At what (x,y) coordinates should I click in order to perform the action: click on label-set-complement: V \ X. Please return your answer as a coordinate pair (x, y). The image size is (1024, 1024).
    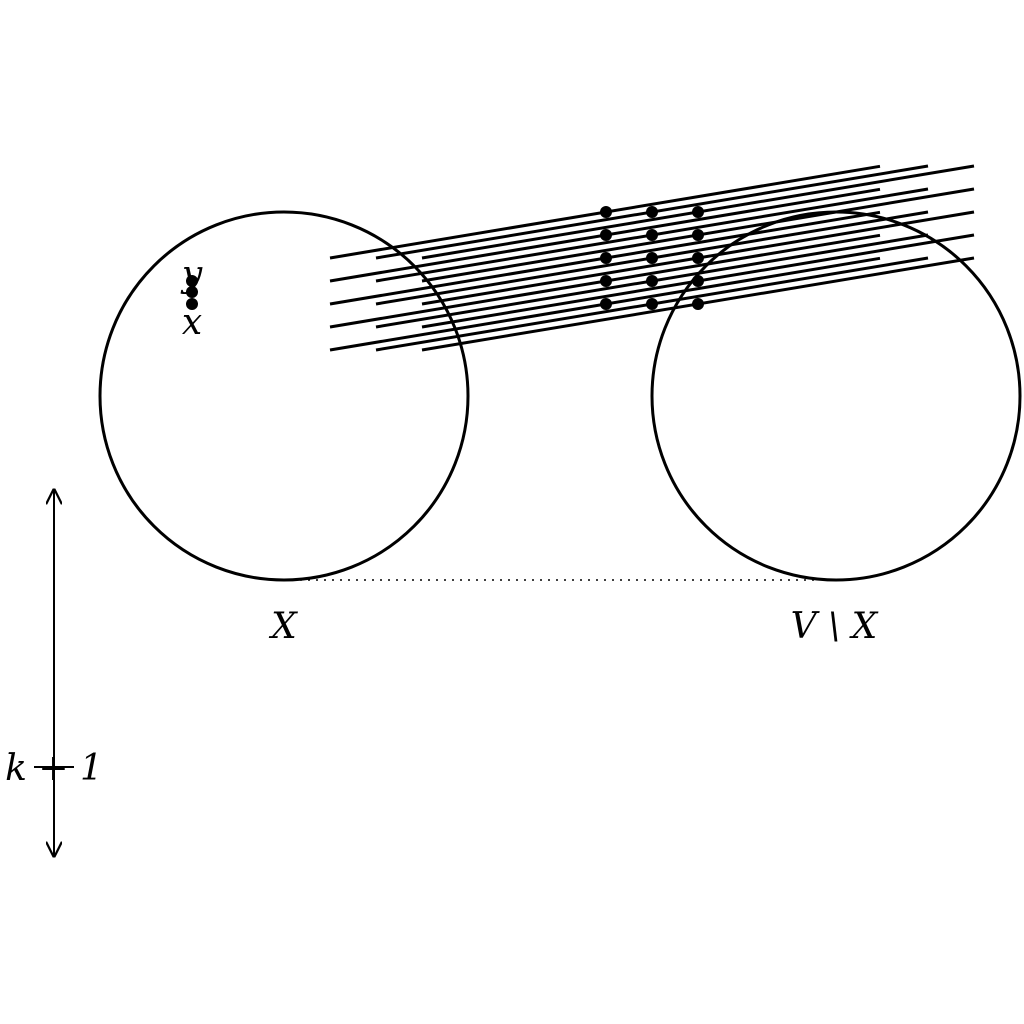
    Looking at the image, I should click on (835, 626).